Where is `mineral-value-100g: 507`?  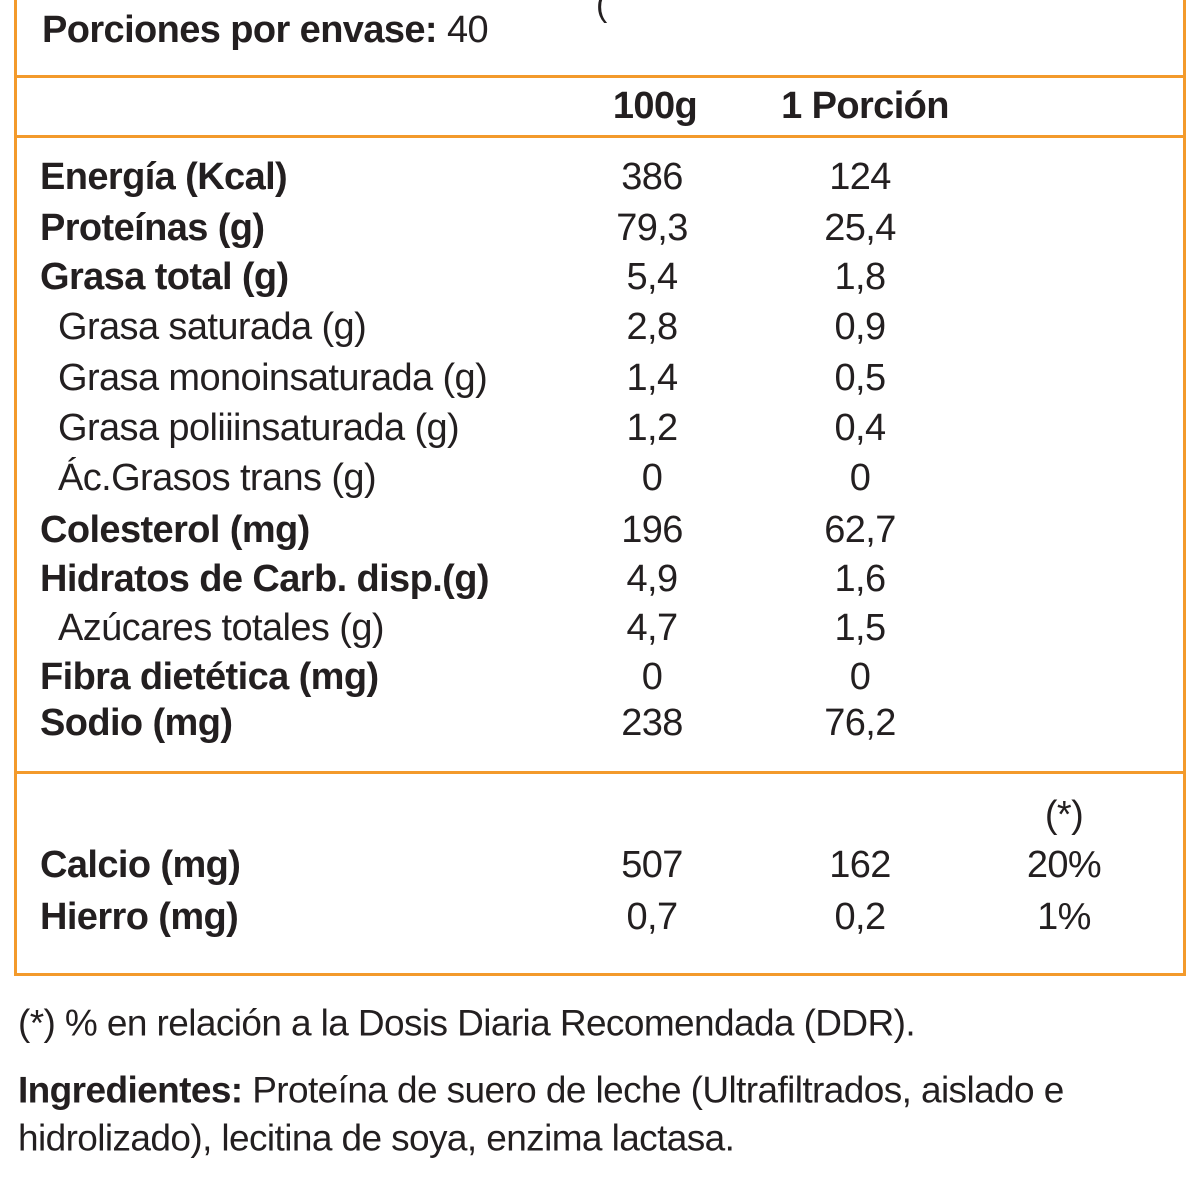 mineral-value-100g: 507 is located at coordinates (652, 865).